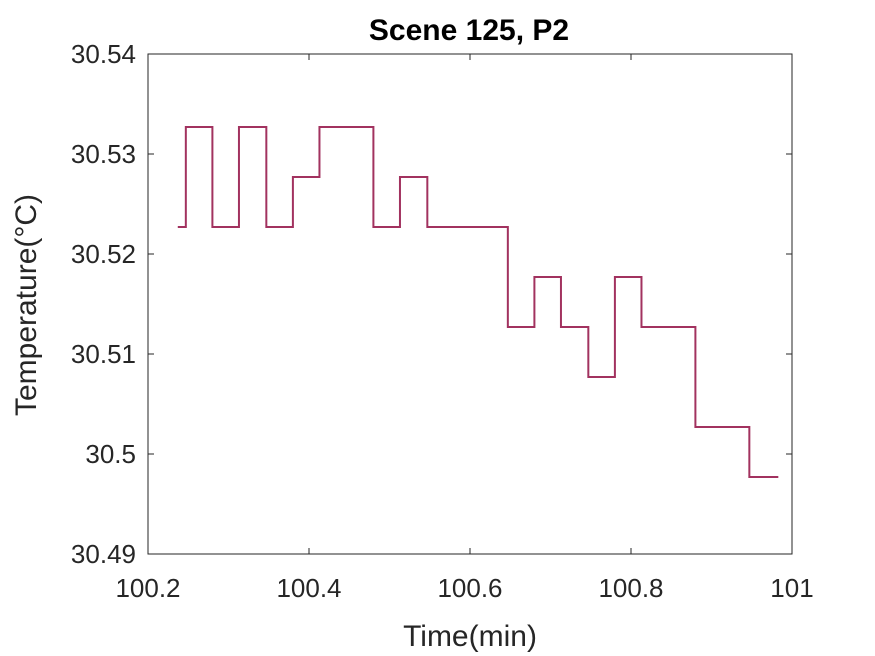 The width and height of the screenshot is (875, 656). I want to click on y-axis-label: Temperature(°C), so click(26, 305).